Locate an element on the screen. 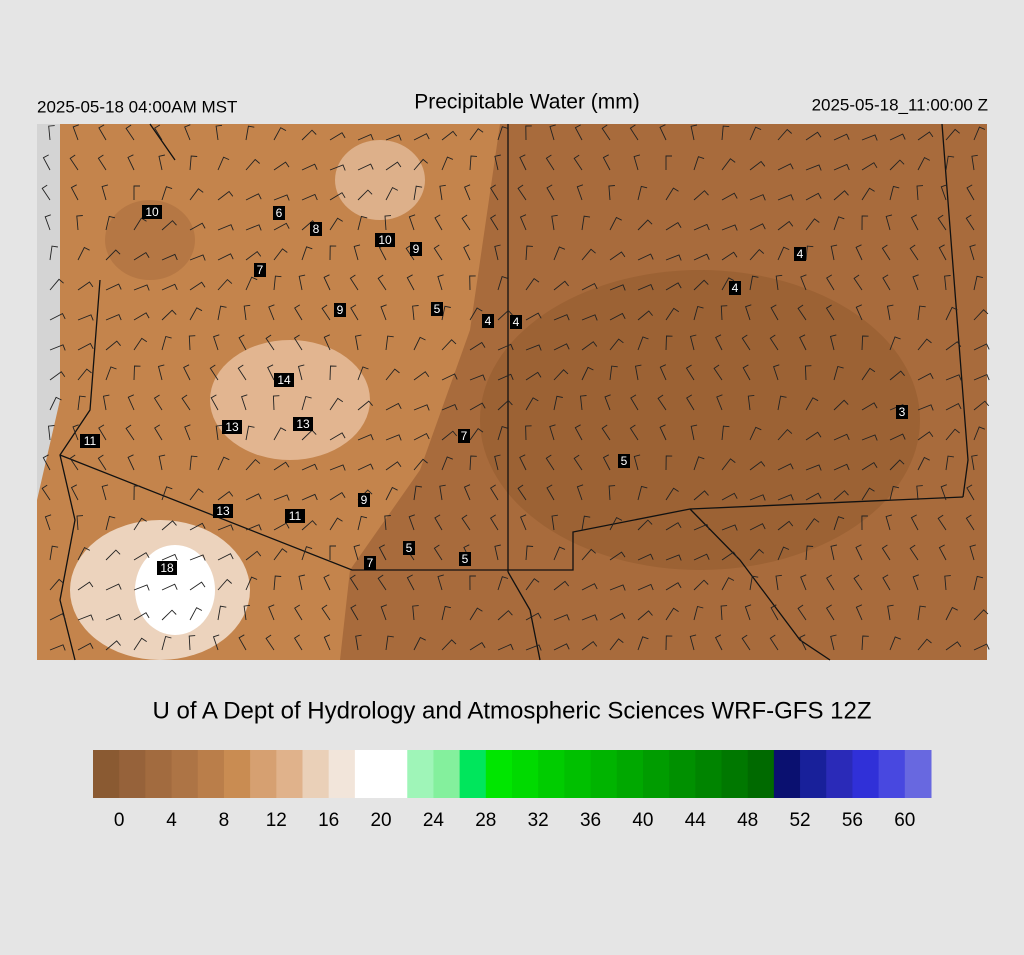  colorbar-tick-label: 28 is located at coordinates (485, 820).